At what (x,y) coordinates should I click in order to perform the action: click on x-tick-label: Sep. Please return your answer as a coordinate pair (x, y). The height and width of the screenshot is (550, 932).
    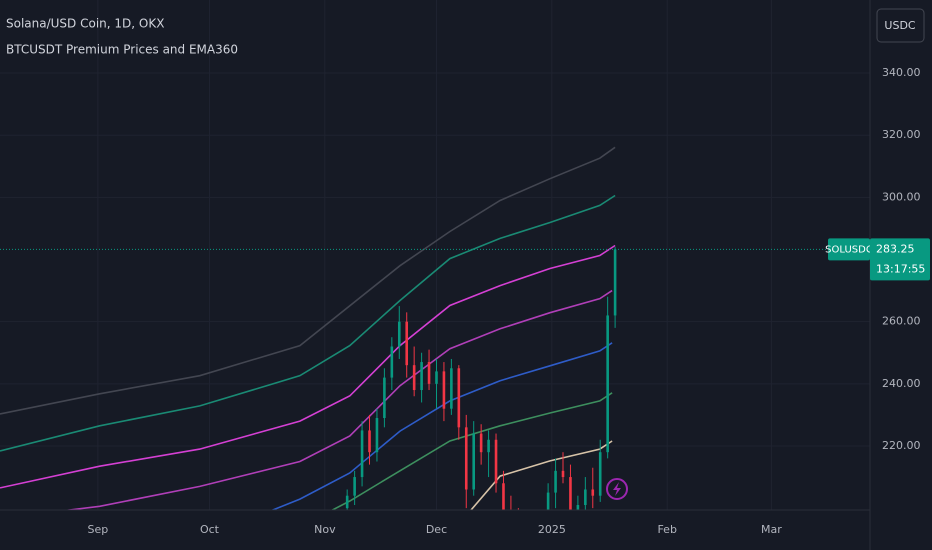
    Looking at the image, I should click on (97, 529).